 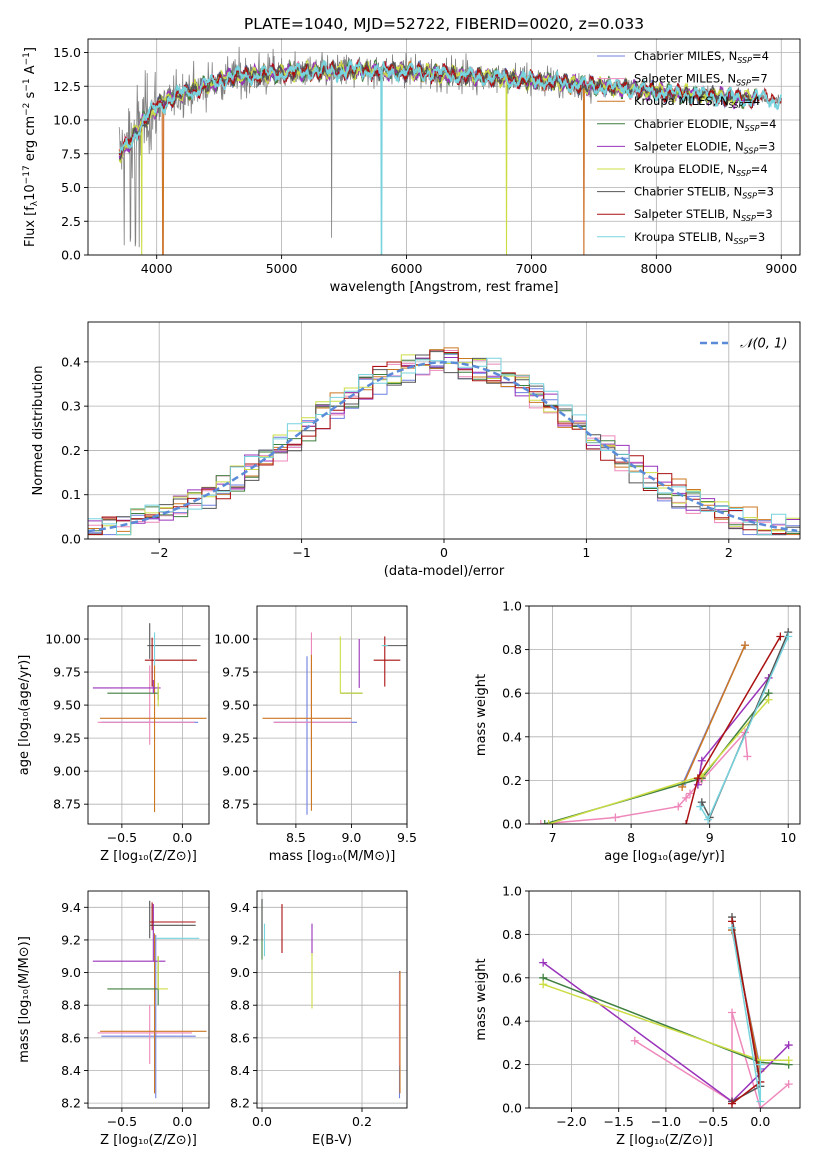 What do you see at coordinates (512, 891) in the screenshot?
I see `y-tick-label: 1.0` at bounding box center [512, 891].